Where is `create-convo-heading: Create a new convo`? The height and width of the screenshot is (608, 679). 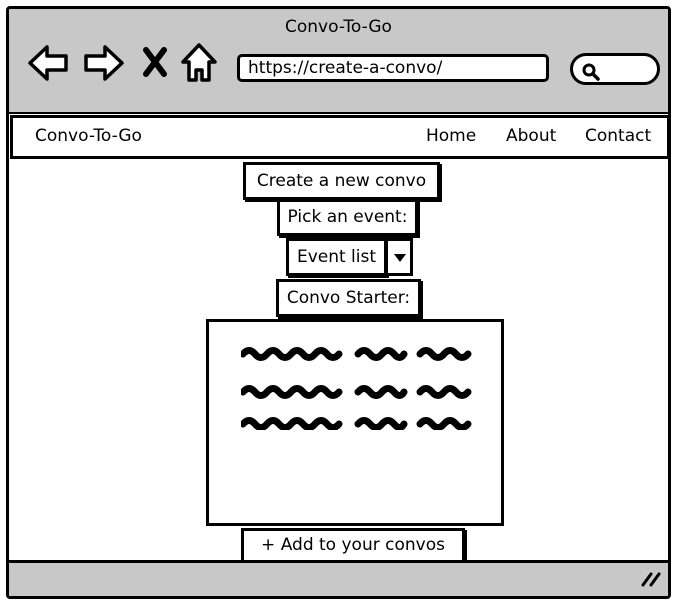
create-convo-heading: Create a new convo is located at coordinates (341, 181).